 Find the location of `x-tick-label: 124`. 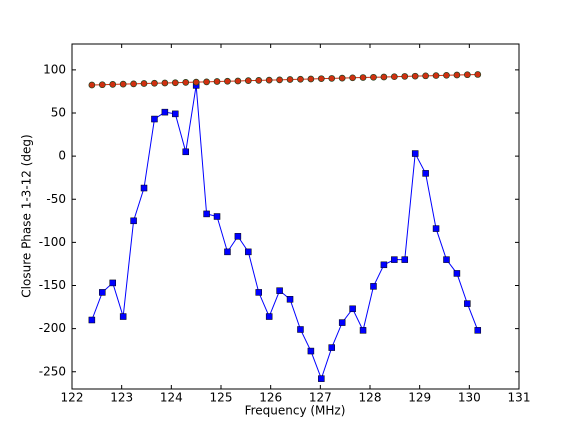

x-tick-label: 124 is located at coordinates (171, 398).